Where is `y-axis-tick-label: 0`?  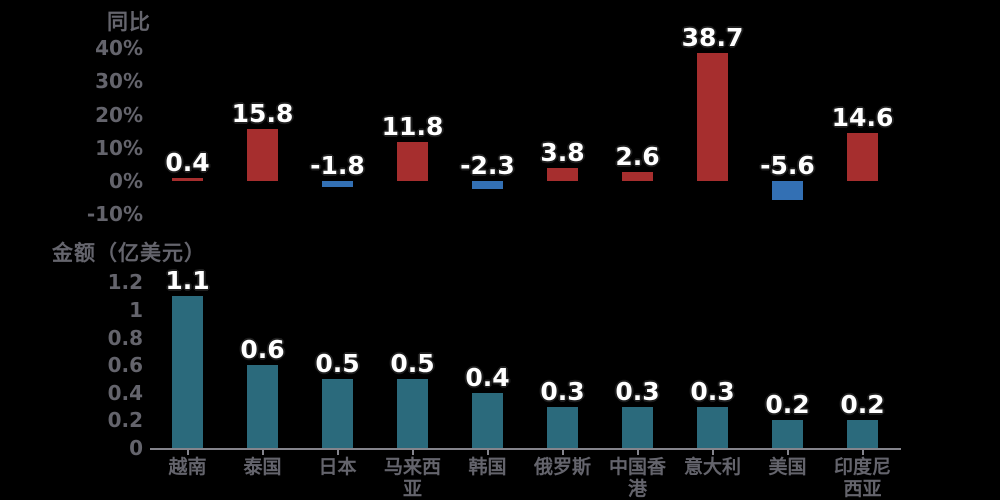 y-axis-tick-label: 0 is located at coordinates (136, 448).